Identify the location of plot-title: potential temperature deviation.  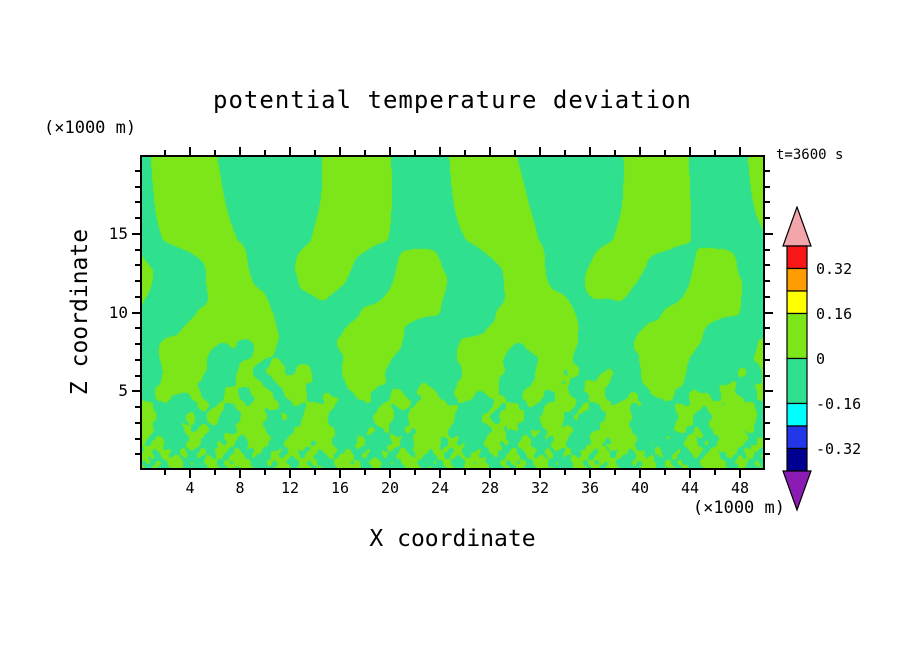
(452, 100).